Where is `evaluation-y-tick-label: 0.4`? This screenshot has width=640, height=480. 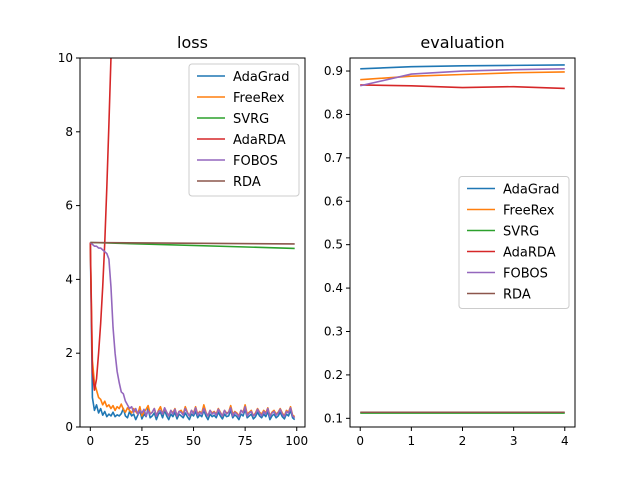 evaluation-y-tick-label: 0.4 is located at coordinates (333, 288).